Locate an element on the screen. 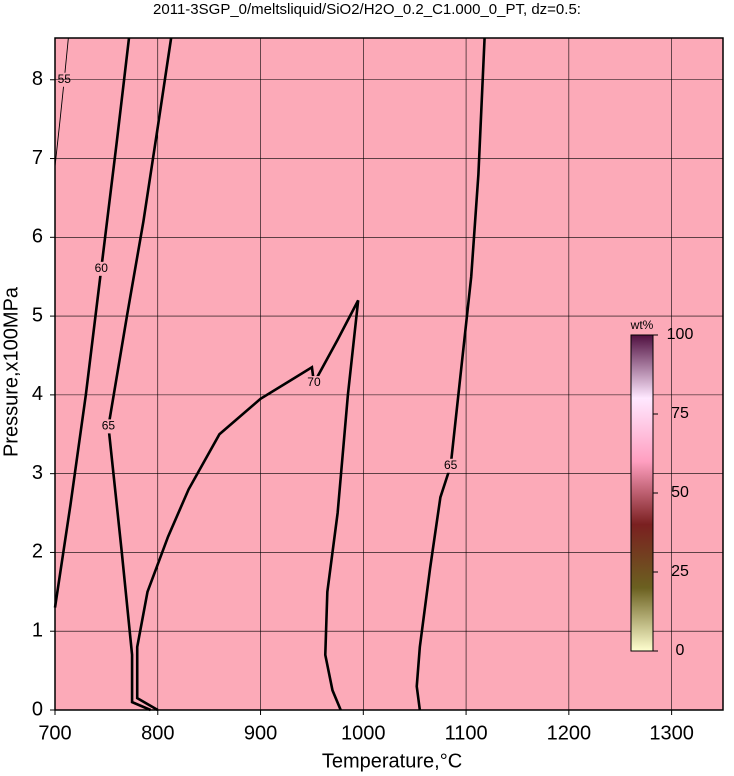 This screenshot has height=776, width=734. x-tick-label: 1000 is located at coordinates (363, 733).